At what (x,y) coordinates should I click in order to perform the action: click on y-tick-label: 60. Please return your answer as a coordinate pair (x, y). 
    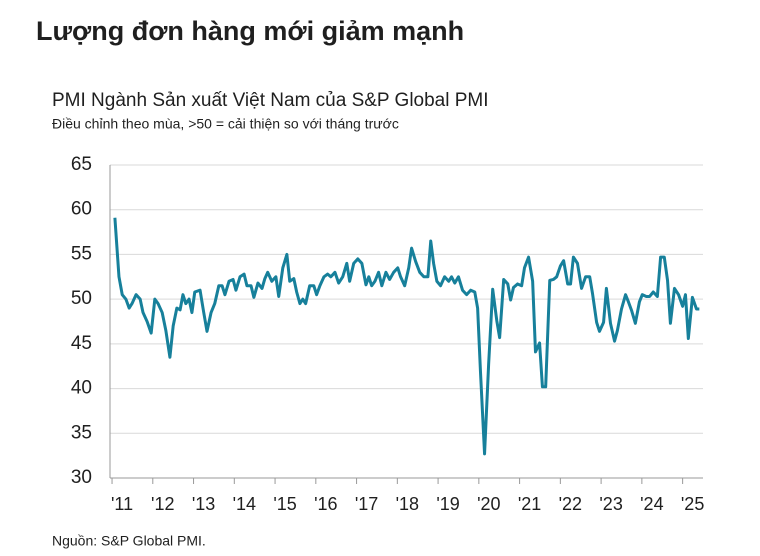
    Looking at the image, I should click on (81, 209).